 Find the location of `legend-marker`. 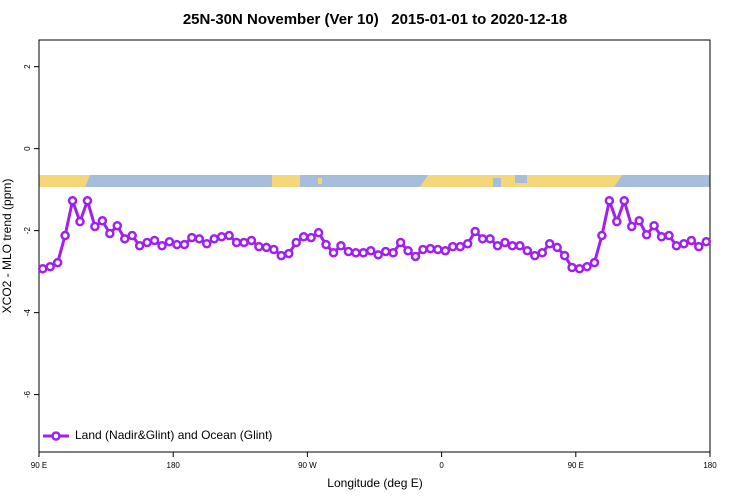

legend-marker is located at coordinates (56, 436).